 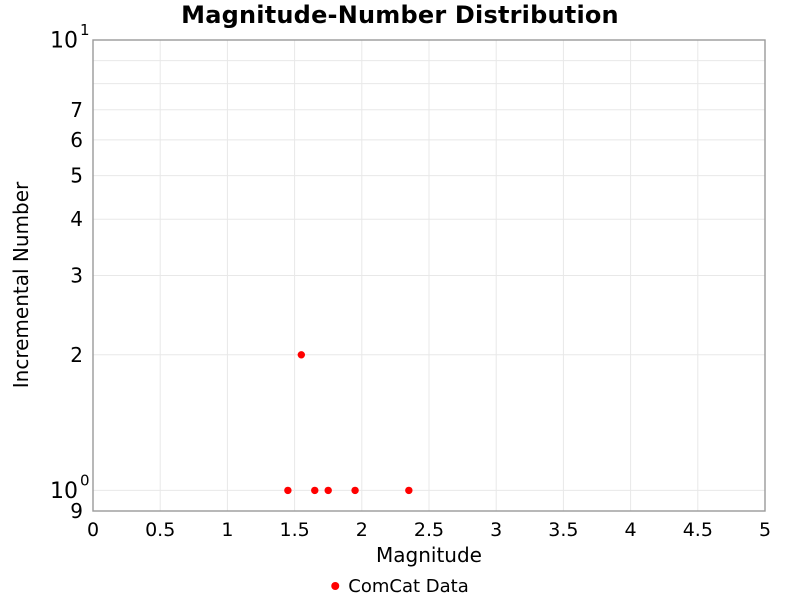 What do you see at coordinates (631, 530) in the screenshot?
I see `x-tick-label: 4` at bounding box center [631, 530].